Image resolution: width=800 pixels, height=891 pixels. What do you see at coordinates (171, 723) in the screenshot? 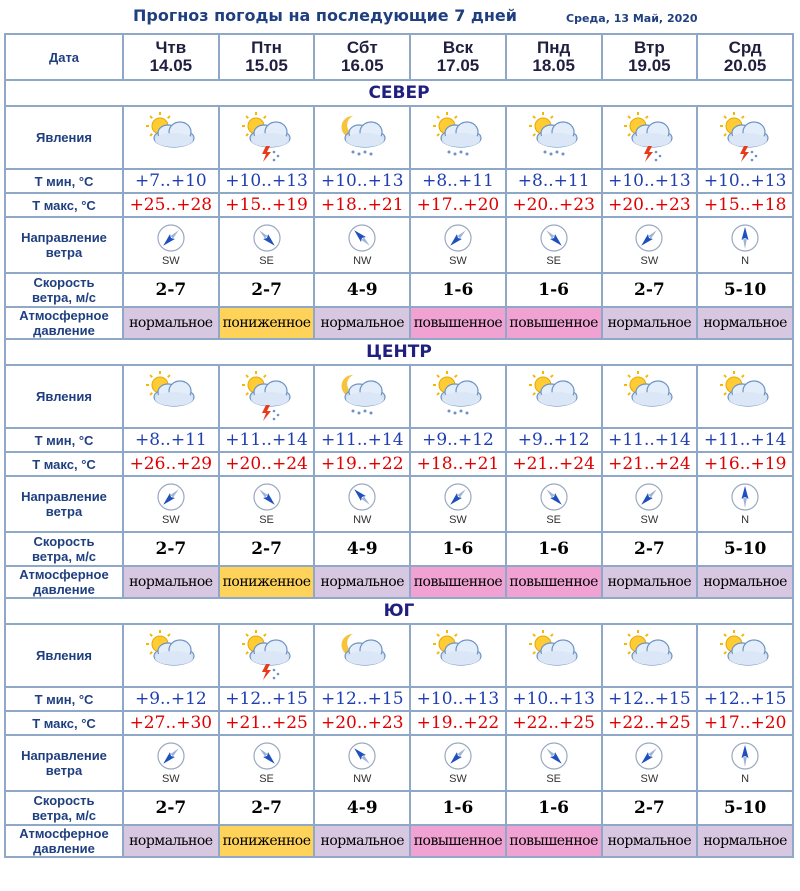
I see `tmax-value: +27..+30` at bounding box center [171, 723].